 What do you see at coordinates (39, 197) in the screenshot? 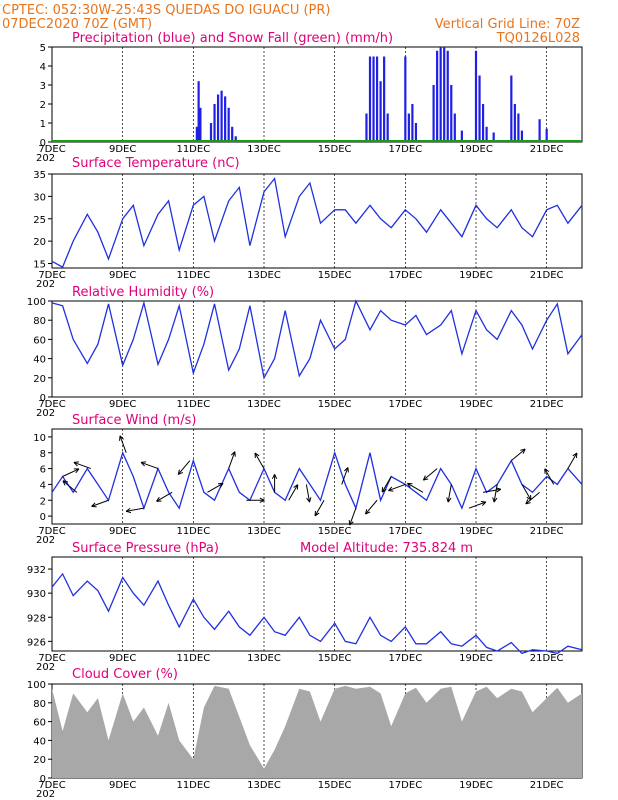
I see `temp-y-tick-label: 30` at bounding box center [39, 197].